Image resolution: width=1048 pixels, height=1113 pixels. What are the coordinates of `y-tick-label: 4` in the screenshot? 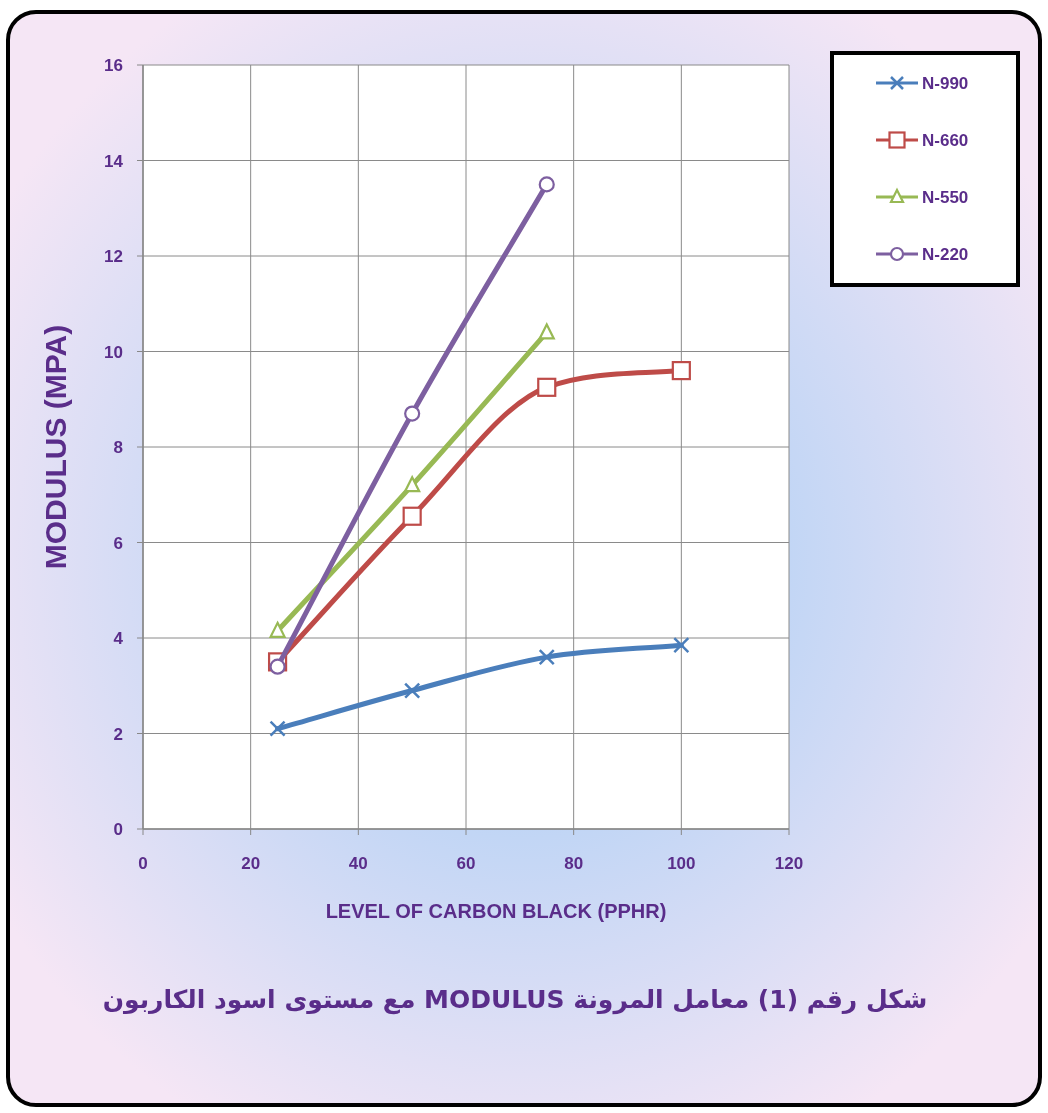 It's located at (118, 638).